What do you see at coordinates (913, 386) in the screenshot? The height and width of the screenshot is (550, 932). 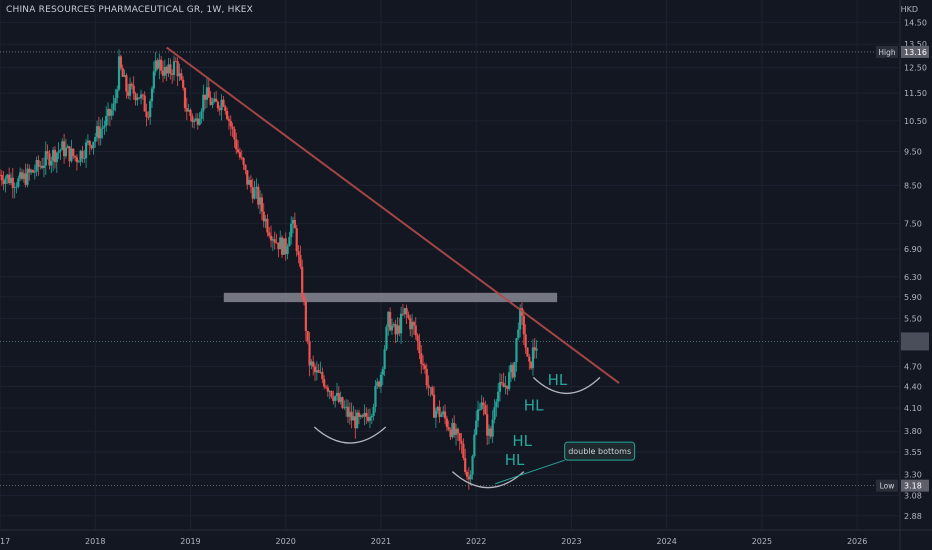 I see `y-tick-label: 4.40` at bounding box center [913, 386].